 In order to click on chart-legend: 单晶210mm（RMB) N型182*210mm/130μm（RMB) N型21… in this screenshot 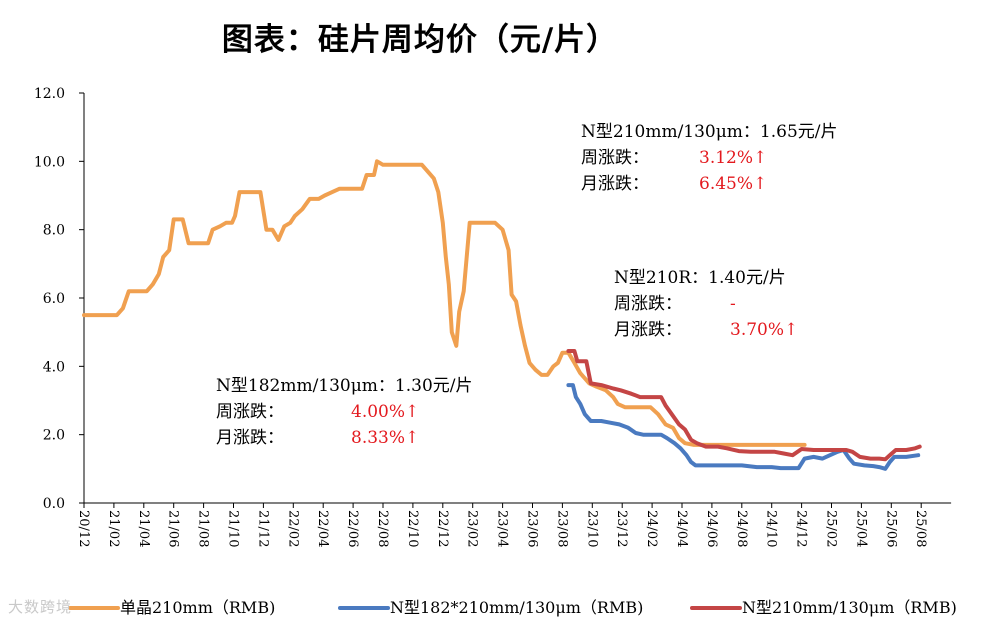, I will do `click(490, 608)`.